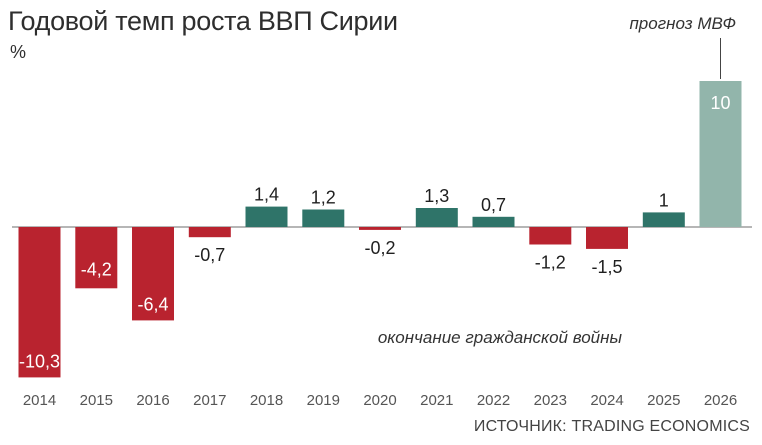 The width and height of the screenshot is (762, 445). Describe the element at coordinates (96, 269) in the screenshot. I see `value-label-2015: -4,2` at that location.